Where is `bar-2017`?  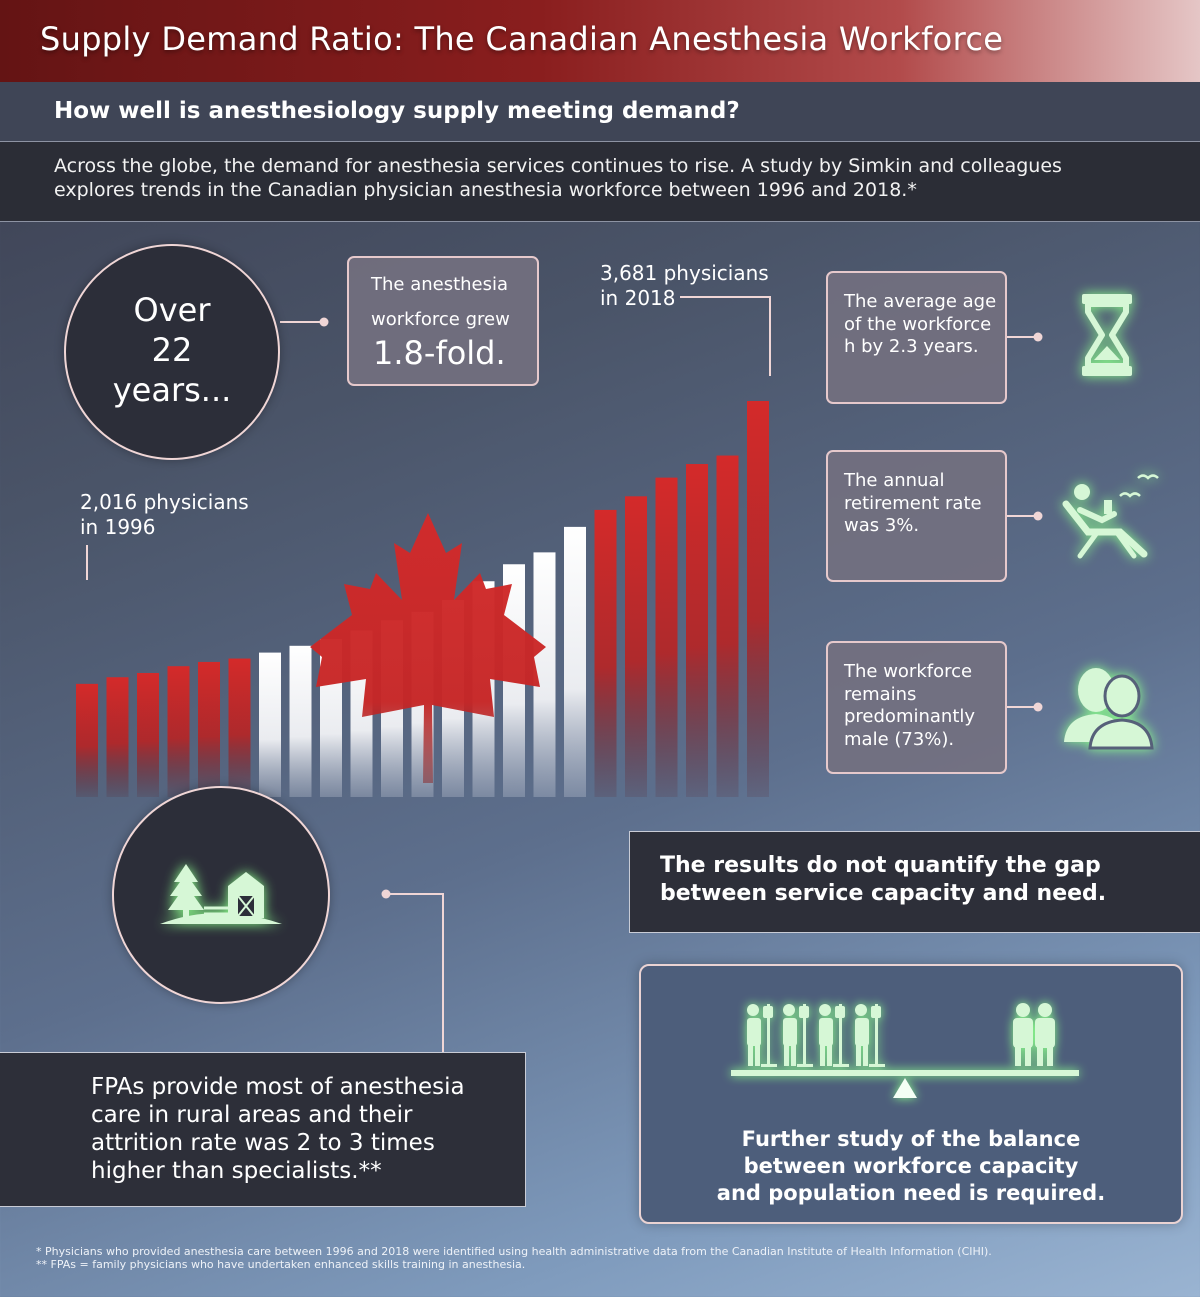
bar-2017 is located at coordinates (727, 626).